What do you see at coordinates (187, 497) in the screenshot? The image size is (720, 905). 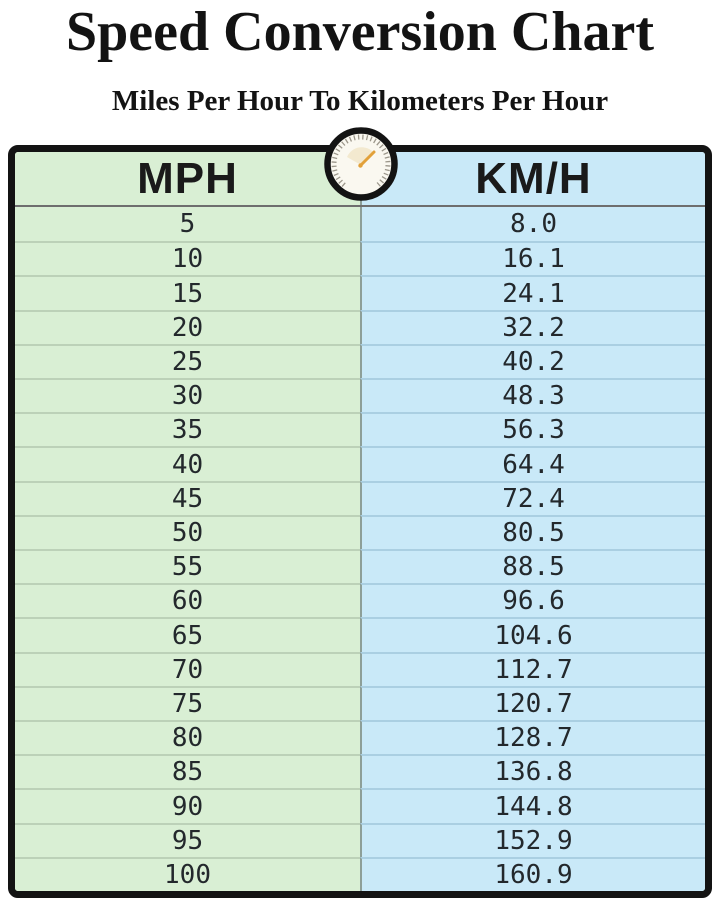 I see `mph-cell: 45` at bounding box center [187, 497].